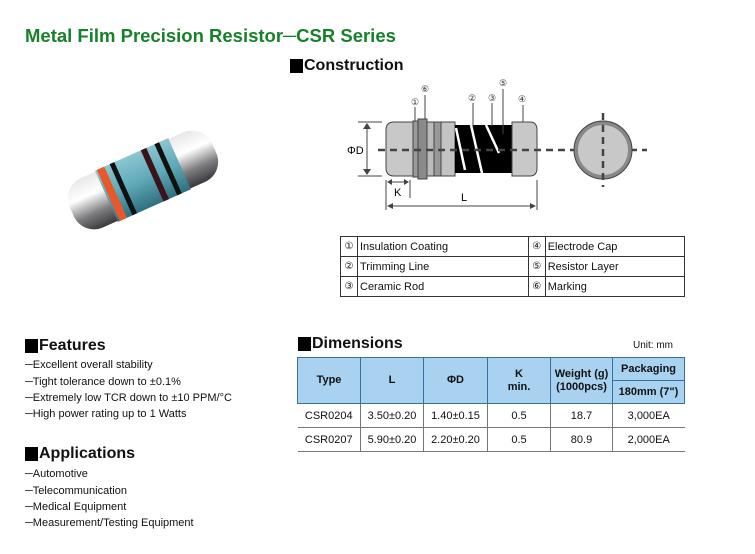 The height and width of the screenshot is (554, 755). I want to click on text: 3.50±0.20, so click(392, 415).